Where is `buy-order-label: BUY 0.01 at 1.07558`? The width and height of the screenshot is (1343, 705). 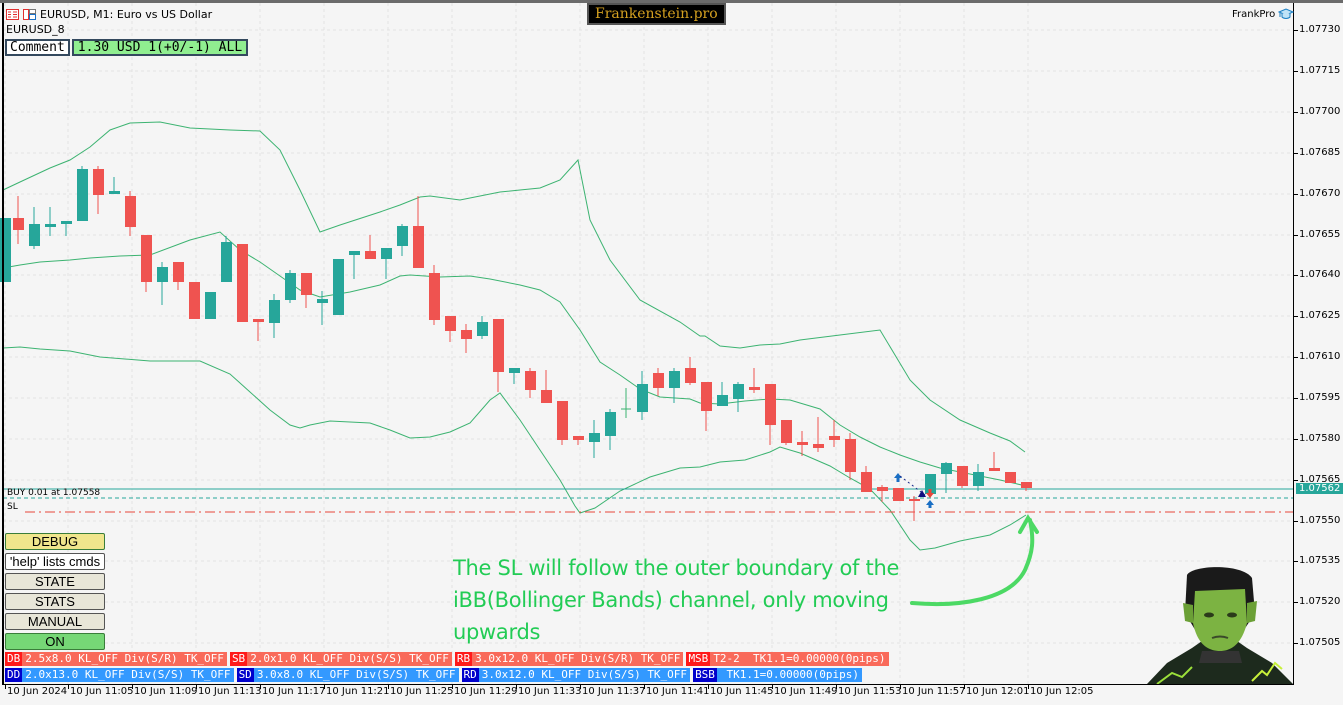 buy-order-label: BUY 0.01 at 1.07558 is located at coordinates (54, 493).